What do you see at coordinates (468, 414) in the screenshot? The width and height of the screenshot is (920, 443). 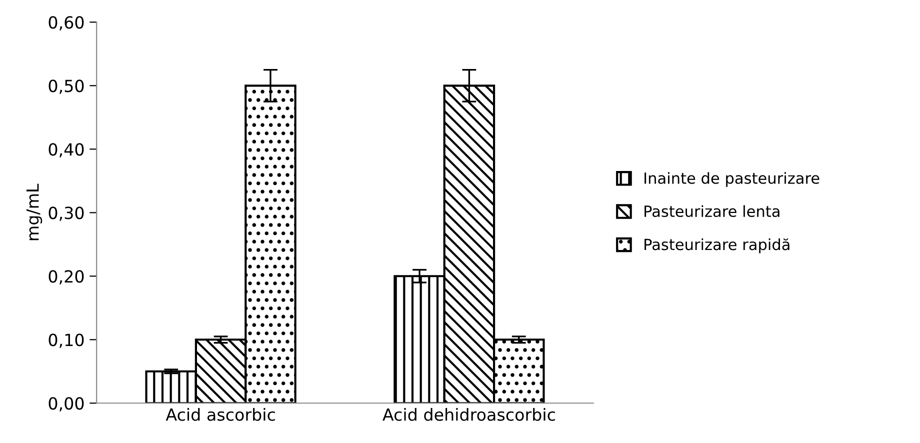 I see `x-tick-label: Acid dehidroascorbic` at bounding box center [468, 414].